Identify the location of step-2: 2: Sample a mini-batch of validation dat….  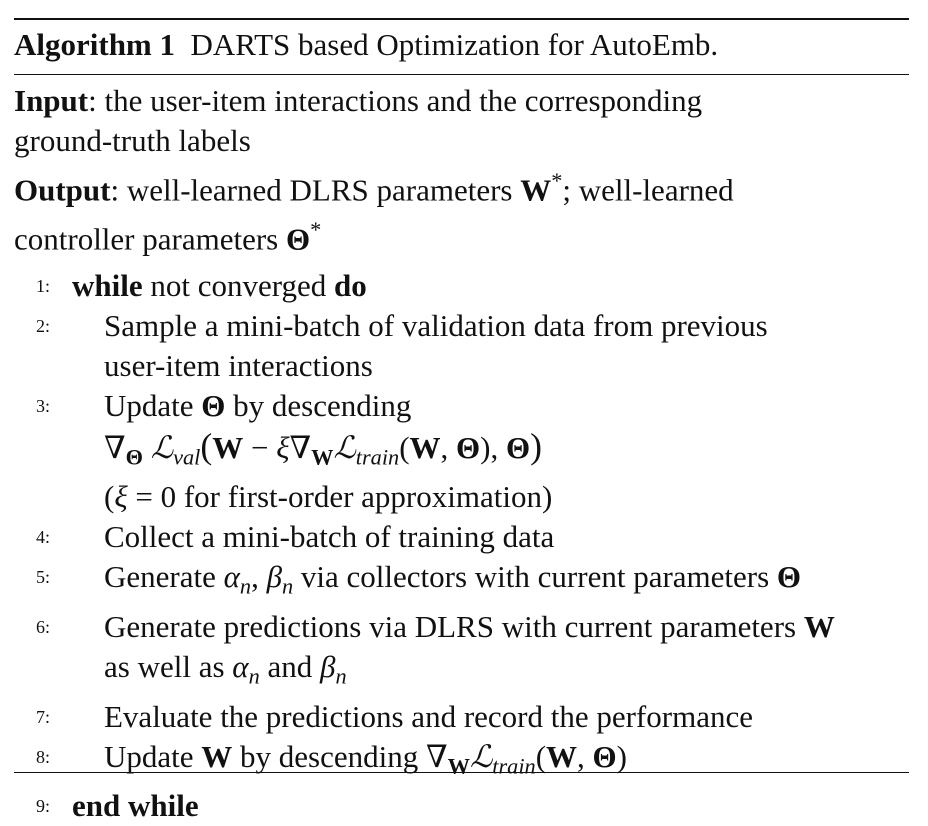
(461, 346).